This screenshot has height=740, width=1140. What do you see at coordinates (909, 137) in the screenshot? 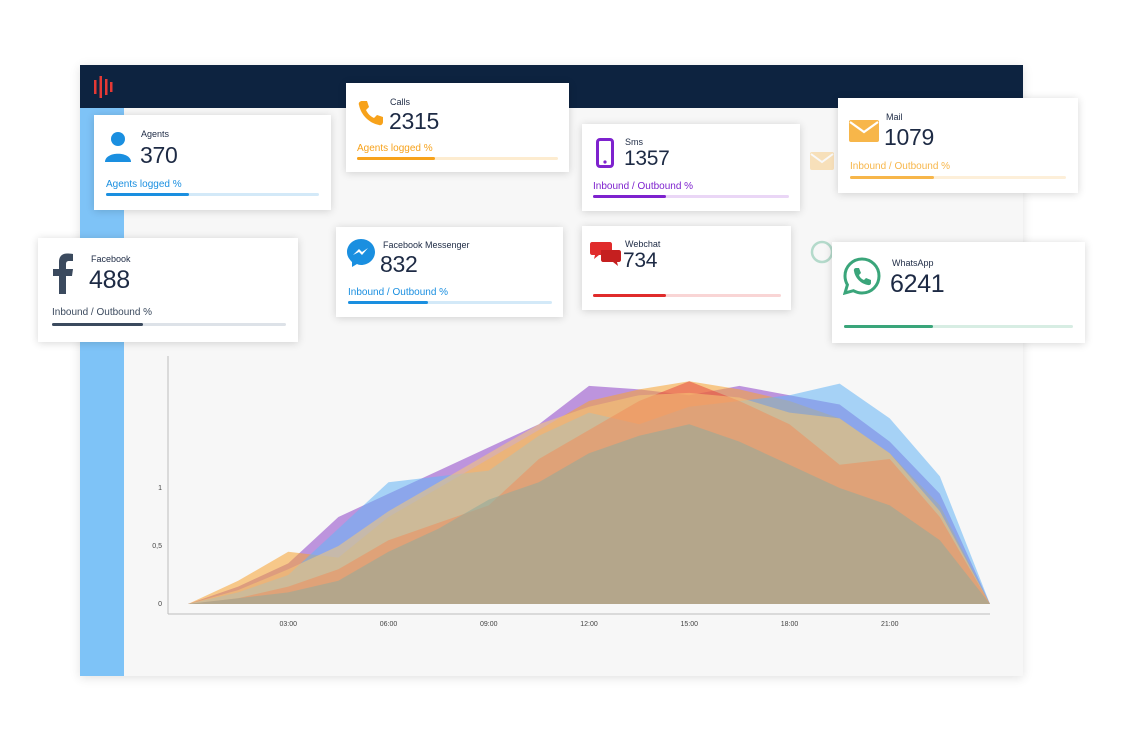
I see `mail-value: 1079` at bounding box center [909, 137].